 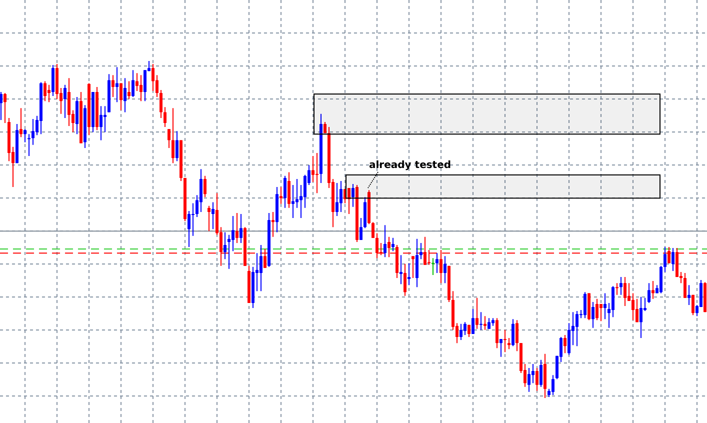 I want to click on annotation: already tested, so click(x=410, y=165).